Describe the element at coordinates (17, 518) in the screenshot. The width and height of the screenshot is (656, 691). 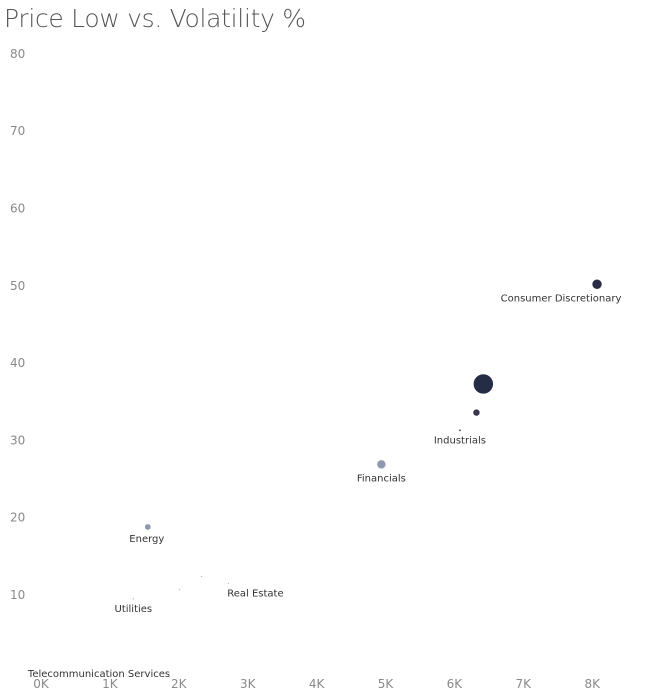
I see `y-tick-label: 20` at that location.